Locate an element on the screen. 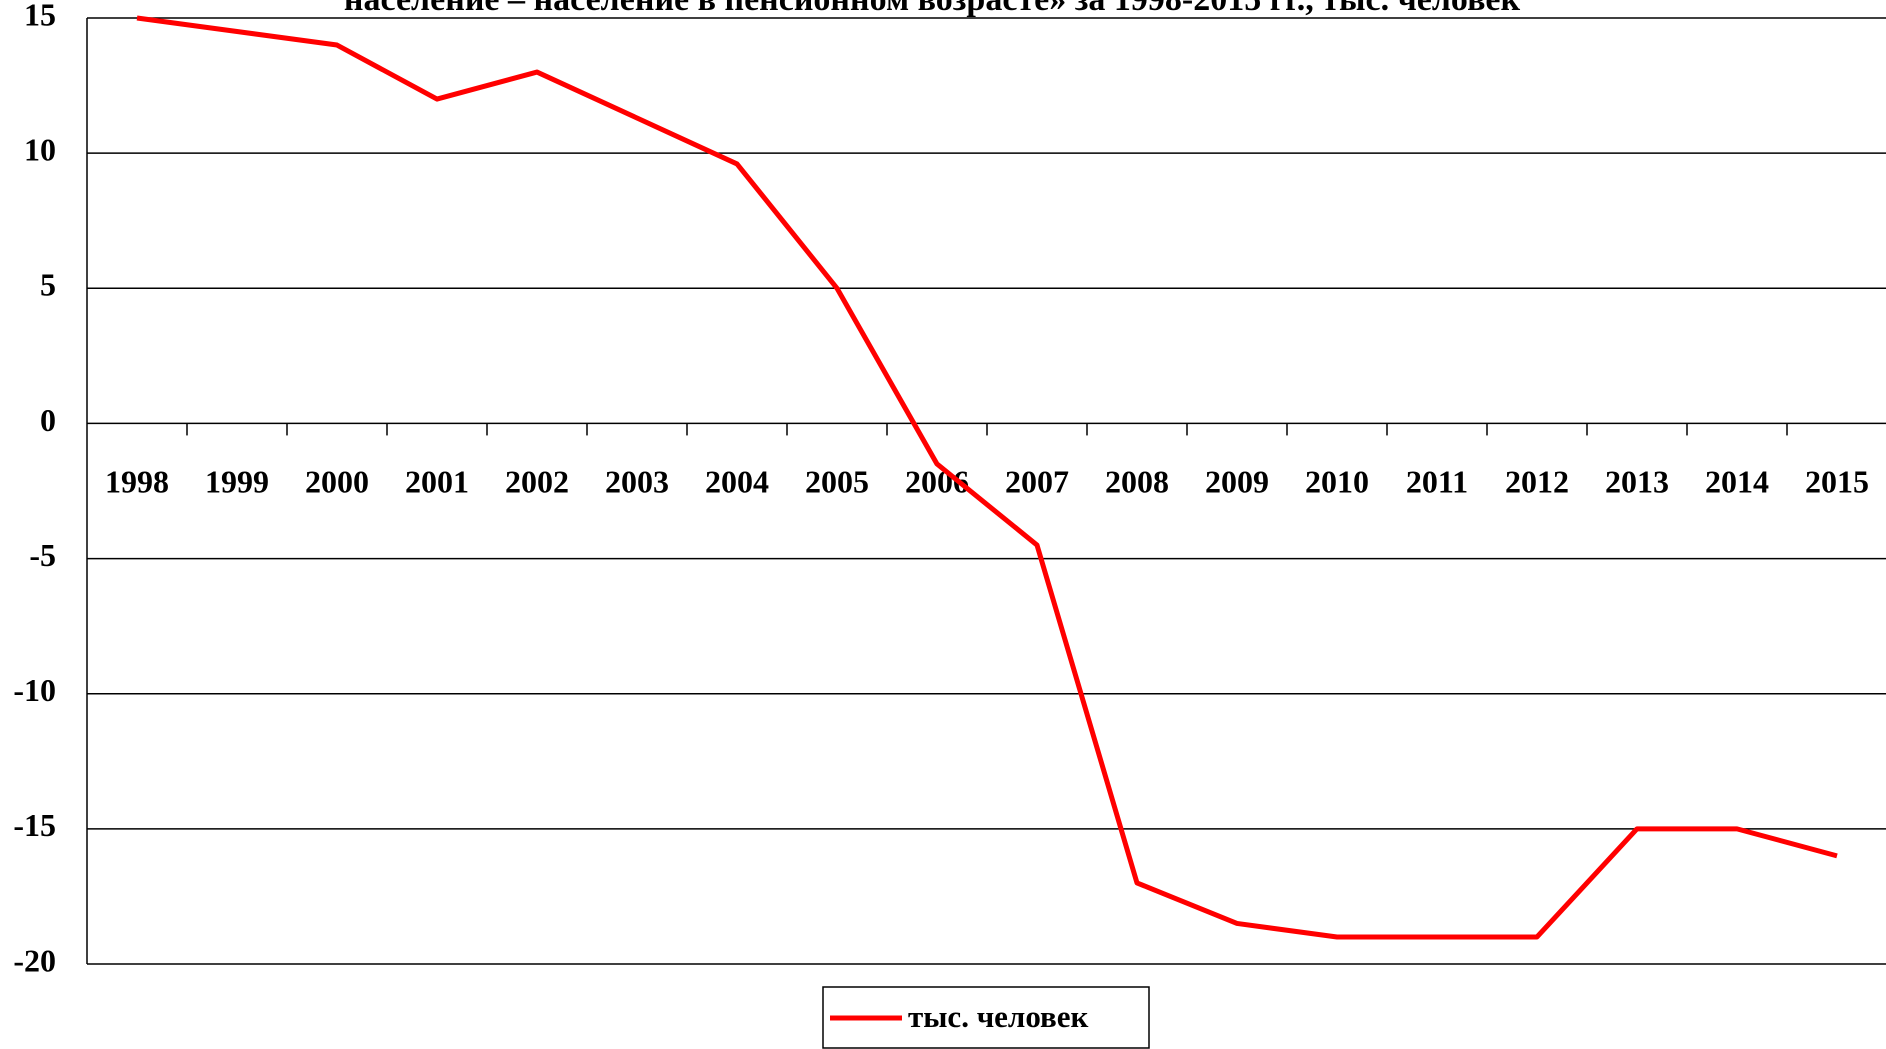  x-tick-label: 2015 is located at coordinates (1837, 481).